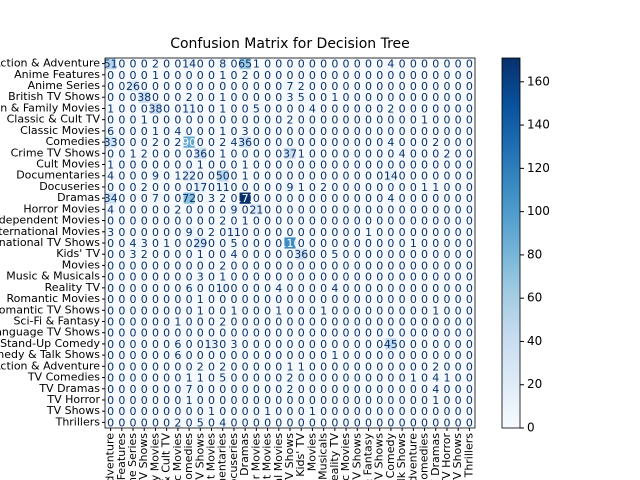 The image size is (640, 480). What do you see at coordinates (534, 254) in the screenshot?
I see `colorbar-tick-label: 80` at bounding box center [534, 254].